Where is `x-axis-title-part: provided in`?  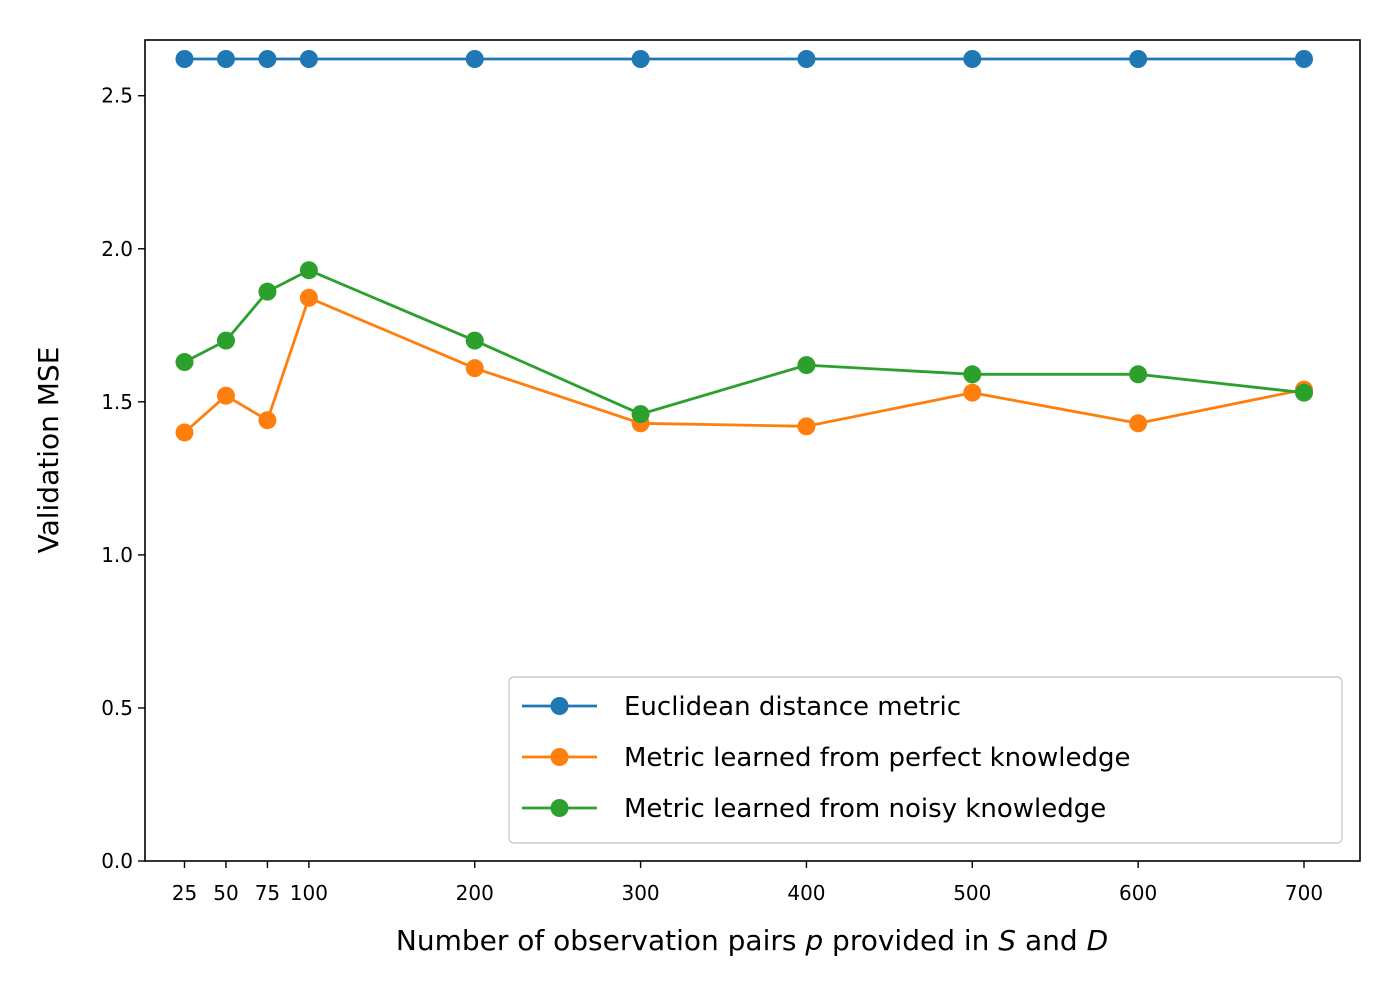
x-axis-title-part: provided in is located at coordinates (910, 940).